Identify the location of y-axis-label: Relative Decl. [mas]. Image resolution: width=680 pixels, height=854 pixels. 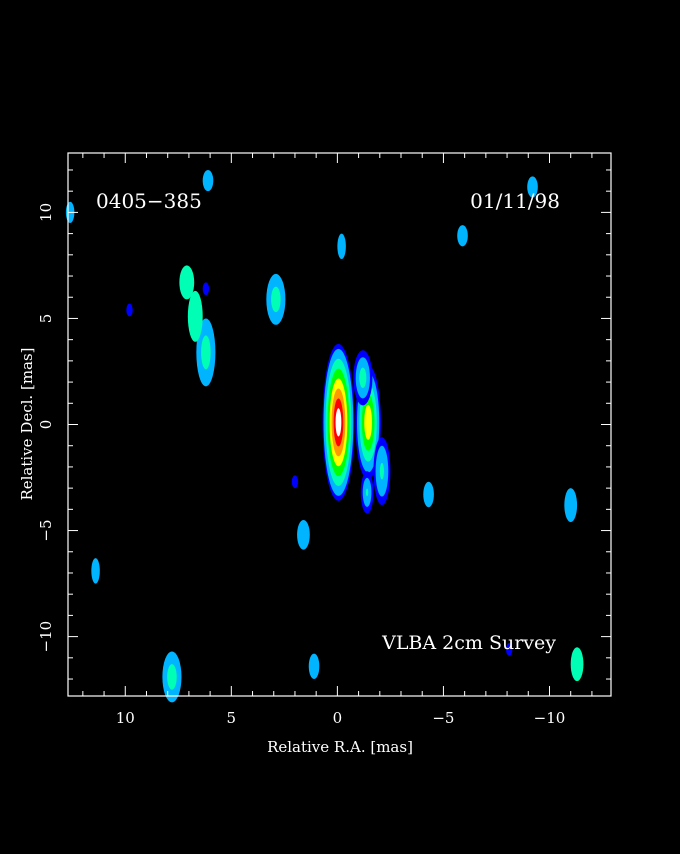
(27, 423).